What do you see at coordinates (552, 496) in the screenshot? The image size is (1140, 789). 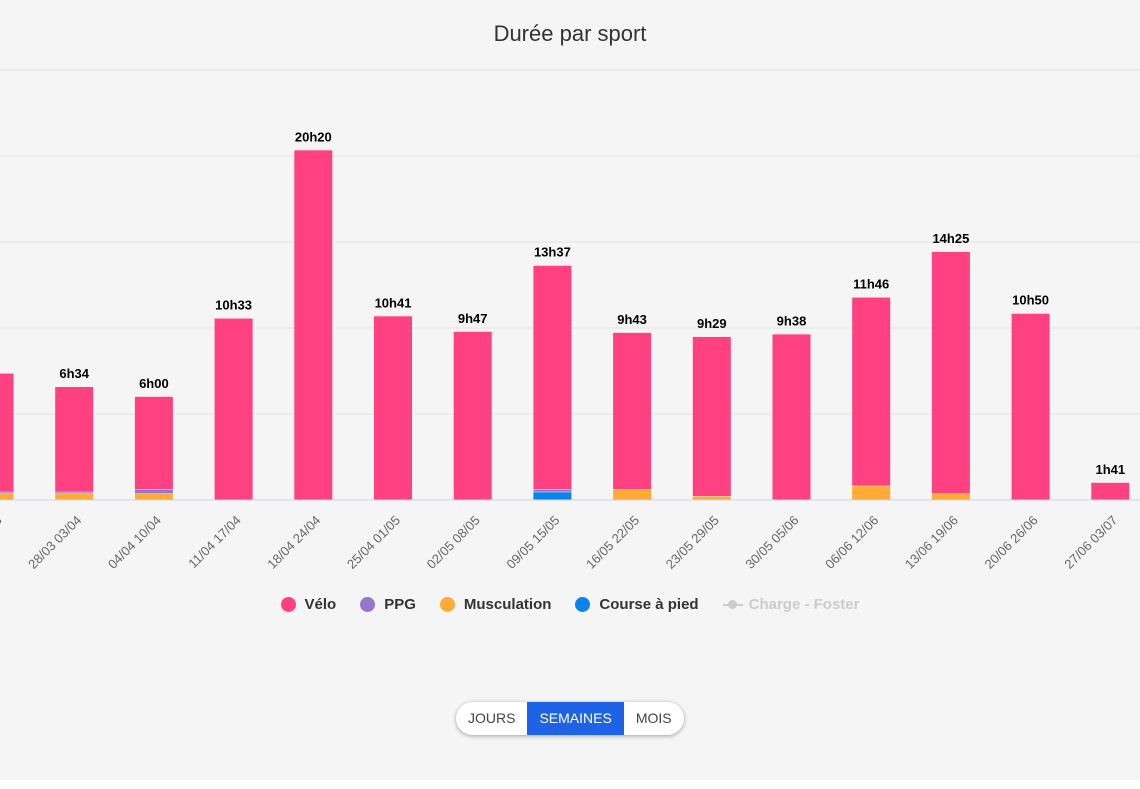 I see `bar-course` at bounding box center [552, 496].